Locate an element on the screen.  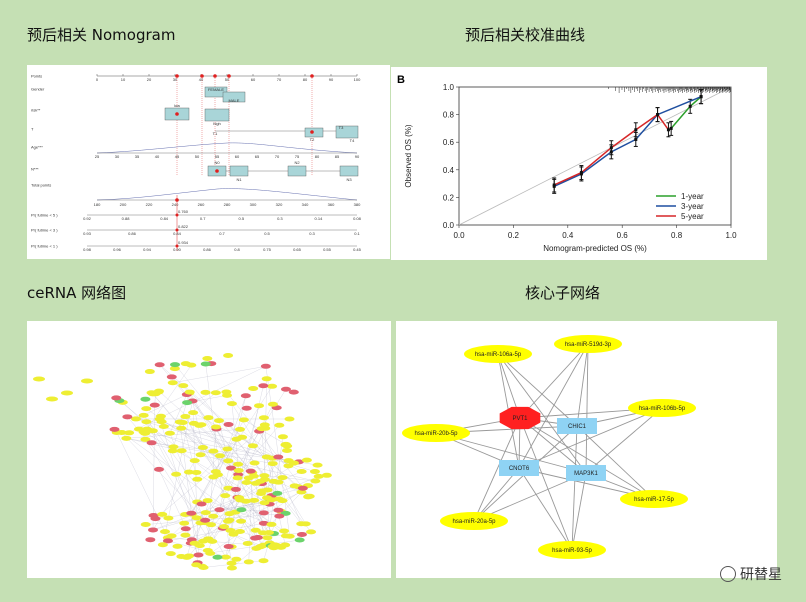
outlier-node is located at coordinates (52, 399).